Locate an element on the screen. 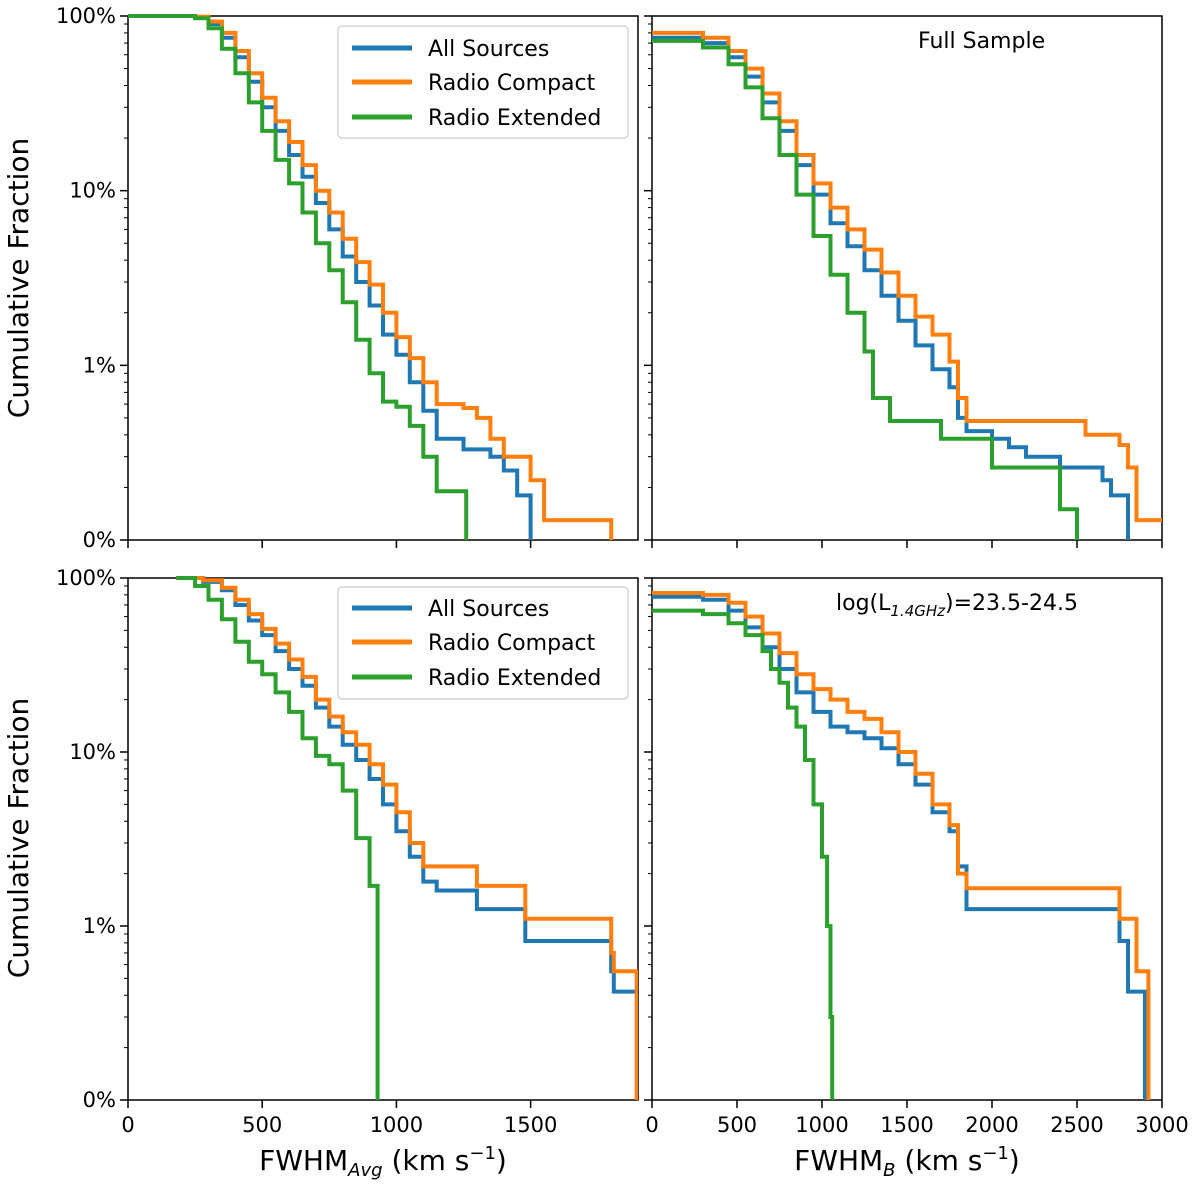 This screenshot has width=1200, height=1193. x-axis-title-left: FWHMAvg (km s−1) is located at coordinates (383, 1162).